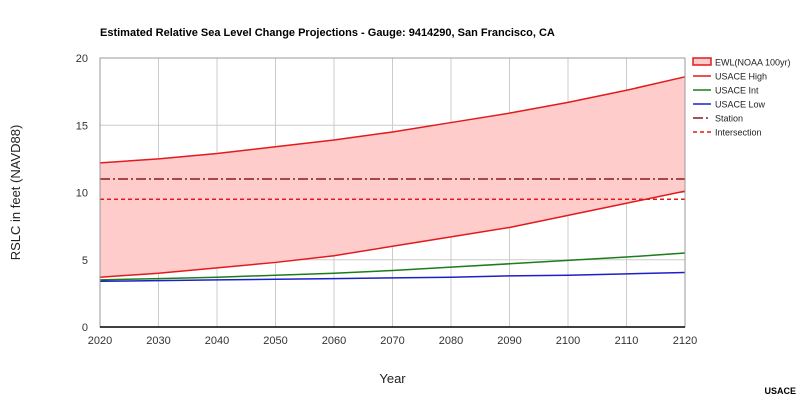 This screenshot has height=400, width=800. What do you see at coordinates (737, 91) in the screenshot?
I see `legend-label: USACE Int` at bounding box center [737, 91].